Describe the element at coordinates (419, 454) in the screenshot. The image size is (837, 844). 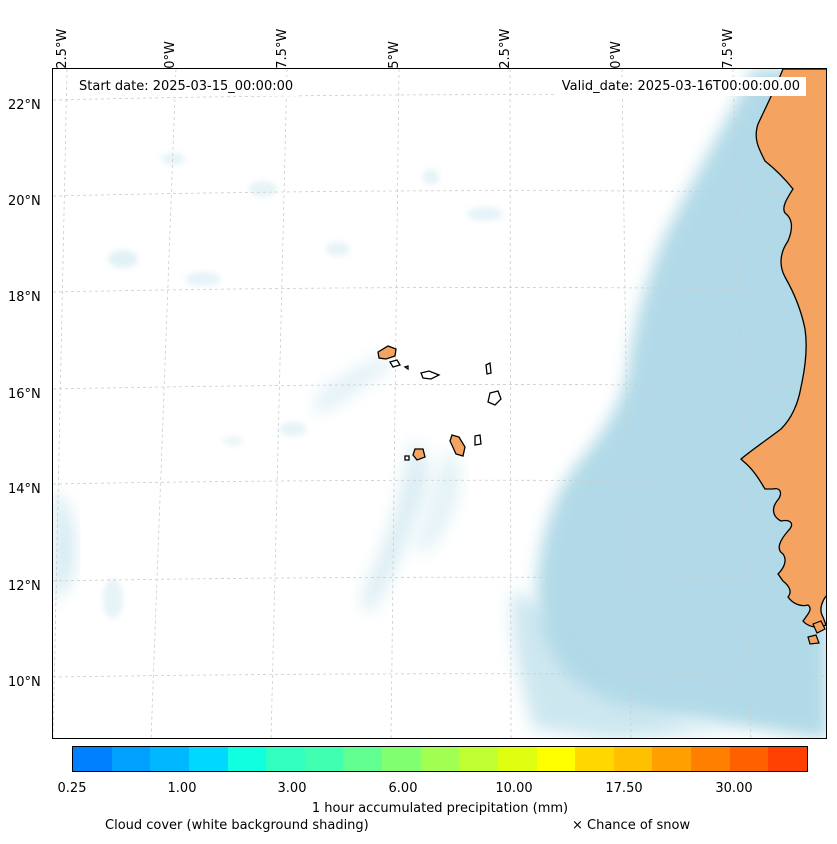
I see `island-fogo` at that location.